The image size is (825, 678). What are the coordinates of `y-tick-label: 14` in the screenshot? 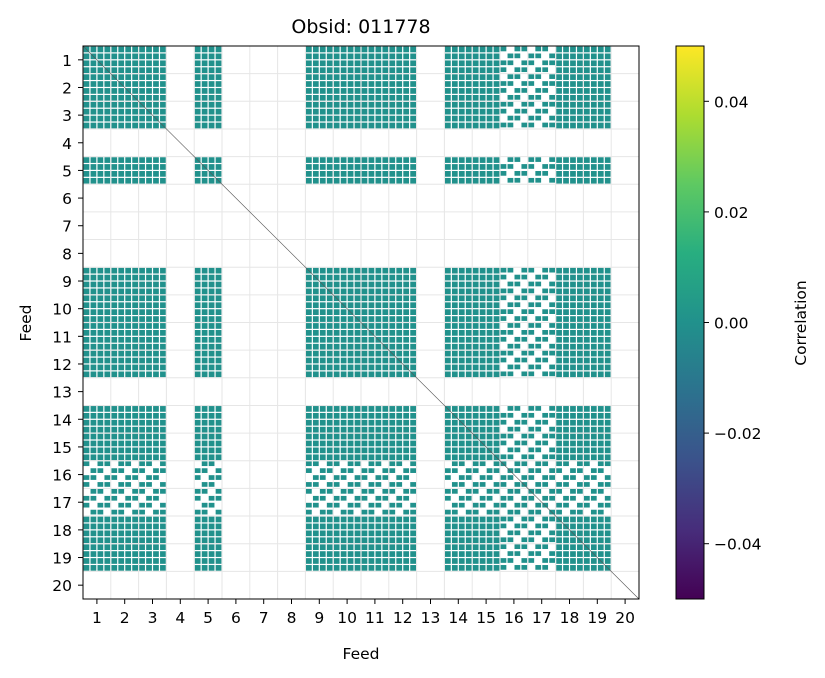 It's located at (62, 420).